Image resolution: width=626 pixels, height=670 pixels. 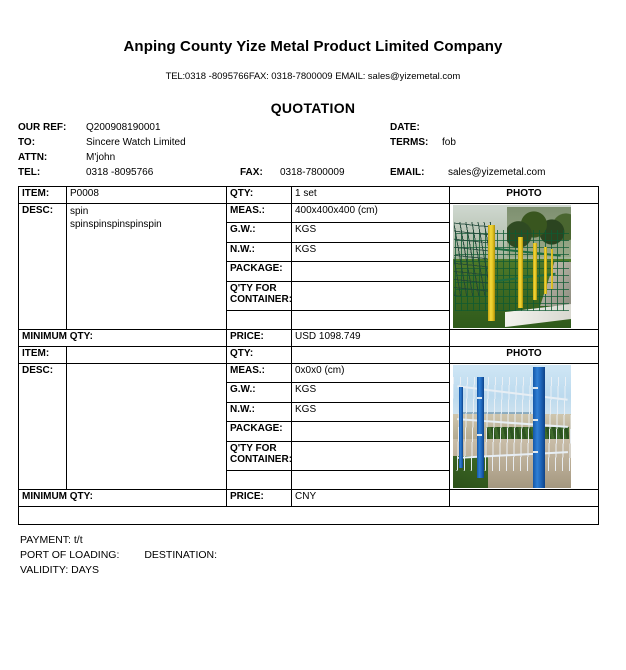 I want to click on table-row: ITEM: QTY: PHOTO, so click(x=308, y=355).